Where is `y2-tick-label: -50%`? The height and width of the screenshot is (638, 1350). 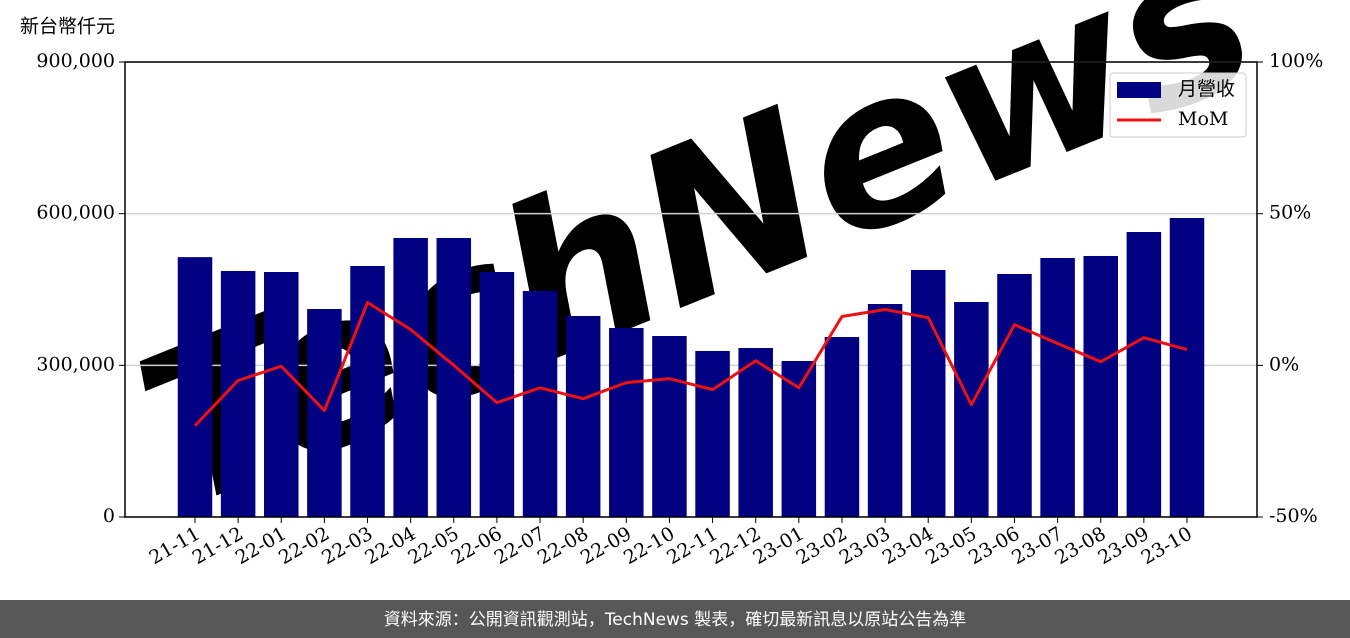
y2-tick-label: -50% is located at coordinates (1293, 516).